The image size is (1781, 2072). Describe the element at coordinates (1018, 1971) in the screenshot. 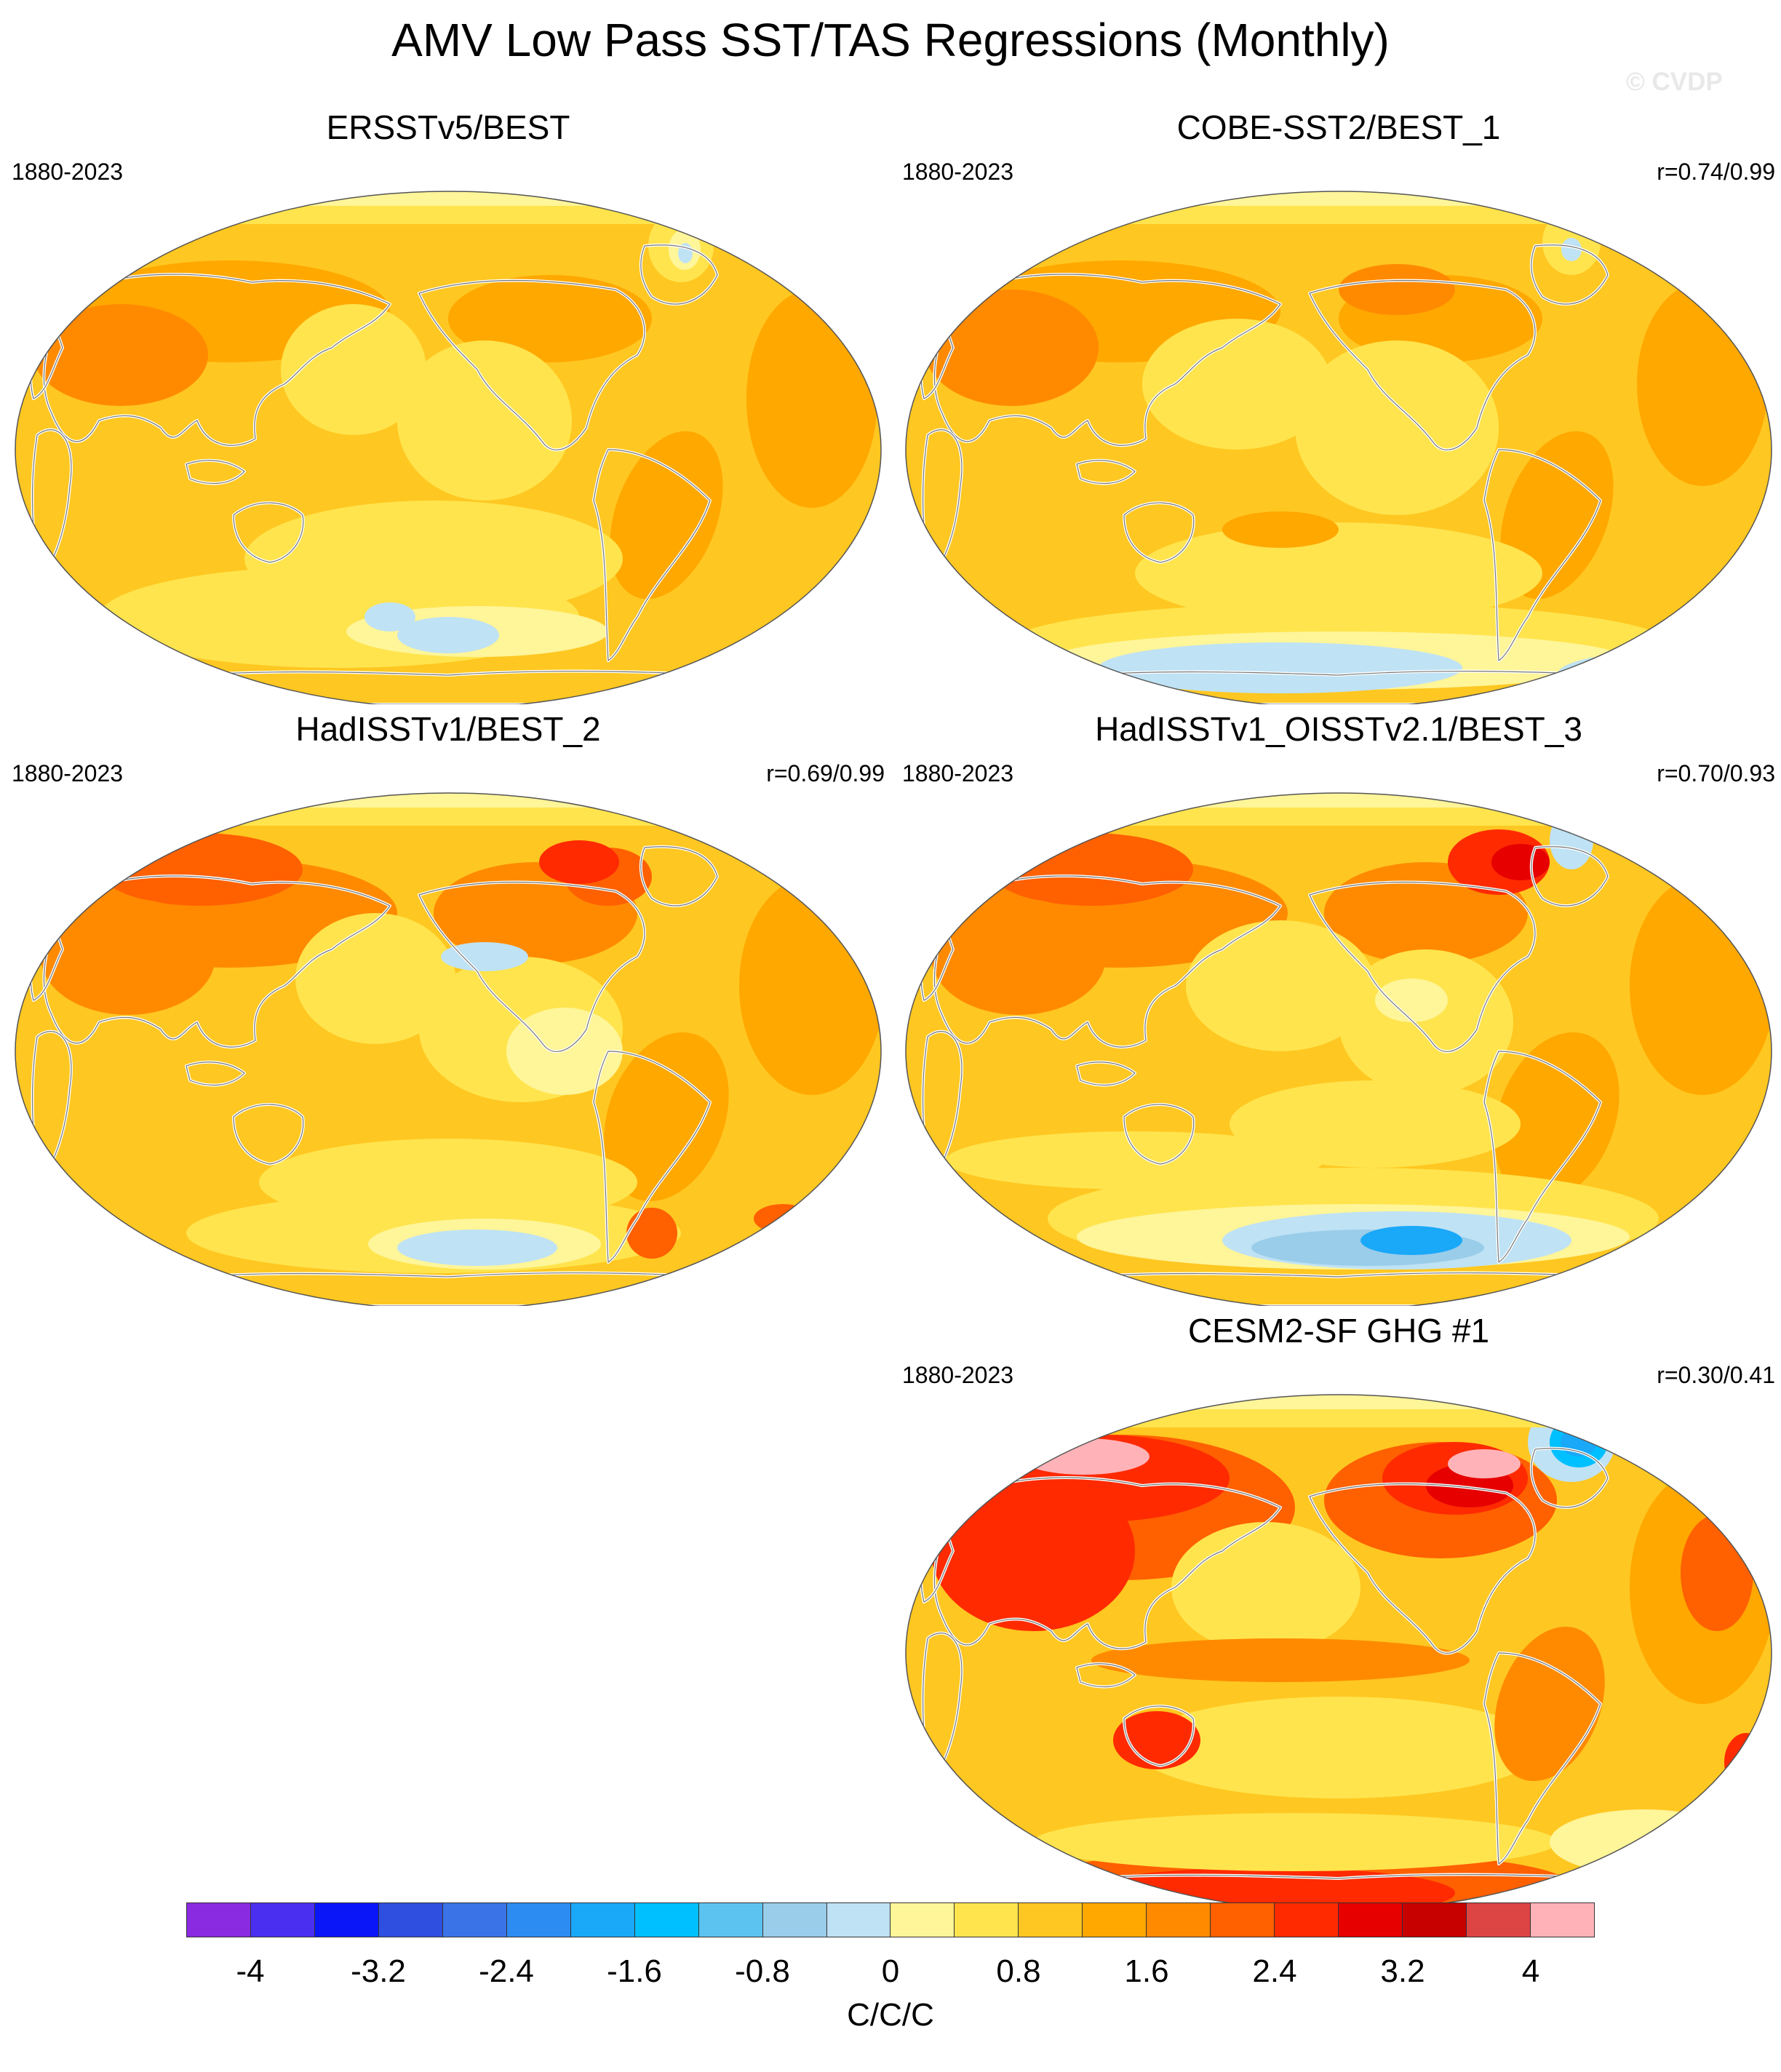

I see `colorbar-tick-label: 0.8` at that location.